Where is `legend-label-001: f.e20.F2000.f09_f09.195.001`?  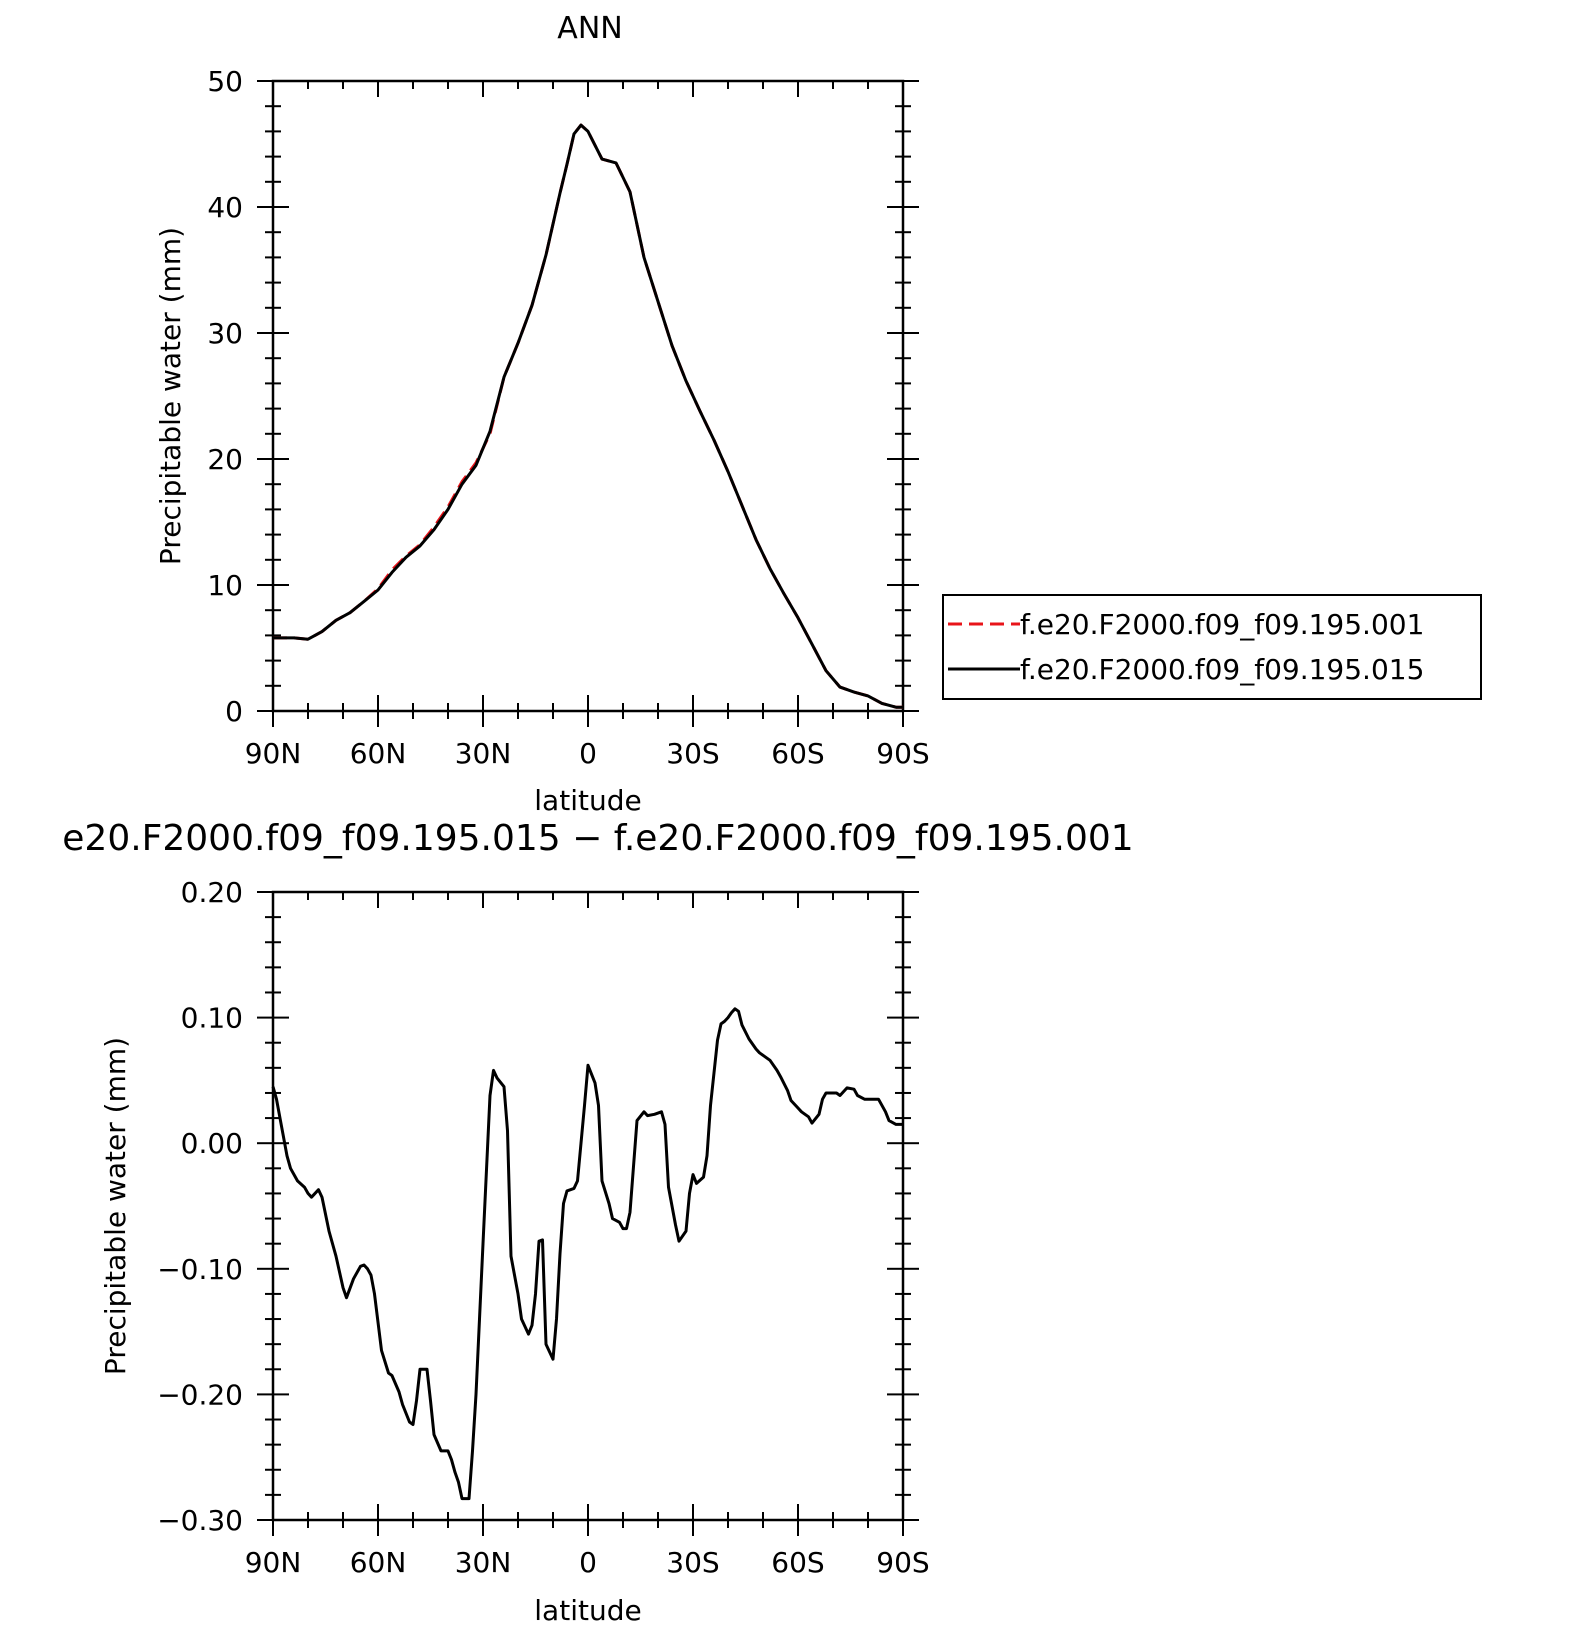 legend-label-001: f.e20.F2000.f09_f09.195.001 is located at coordinates (1222, 624).